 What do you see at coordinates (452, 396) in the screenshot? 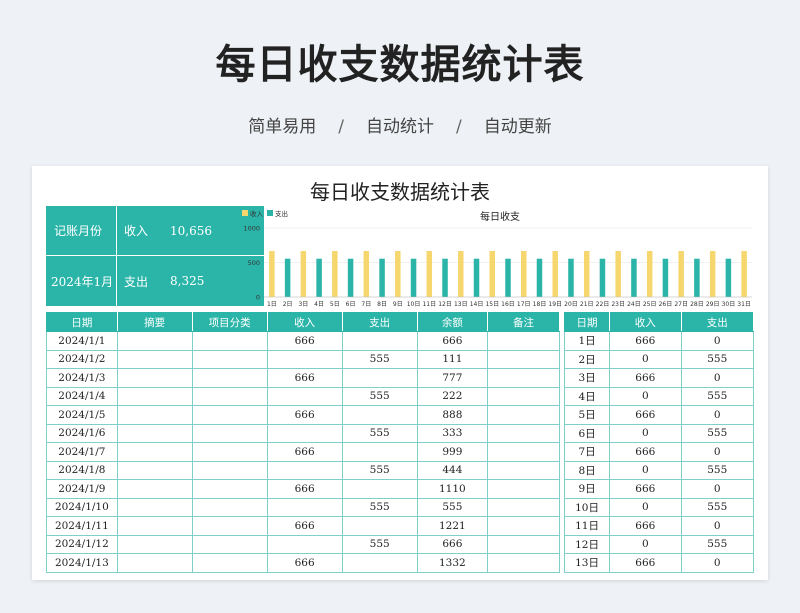
I see `balance-cell: 222` at bounding box center [452, 396].